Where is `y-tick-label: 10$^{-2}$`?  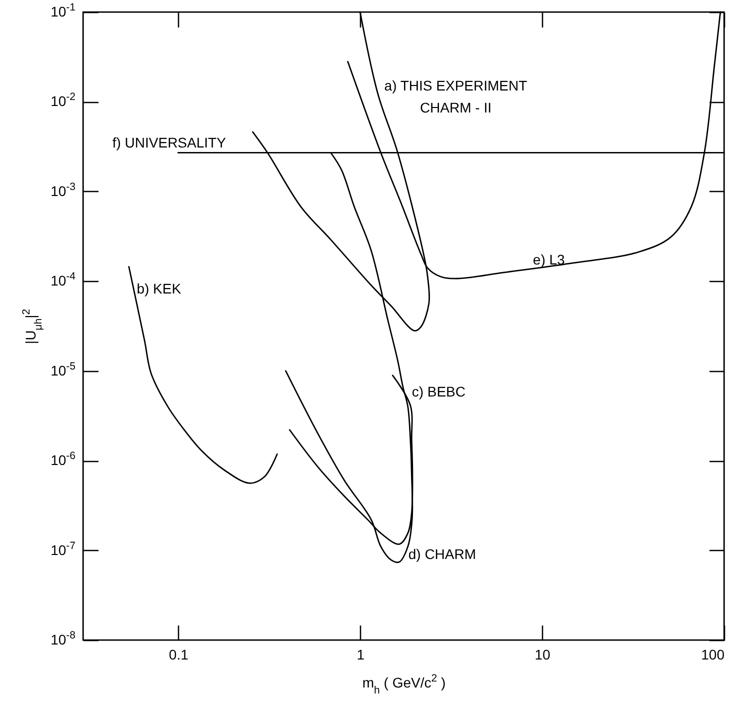 y-tick-label: 10$^{-2}$ is located at coordinates (63, 100).